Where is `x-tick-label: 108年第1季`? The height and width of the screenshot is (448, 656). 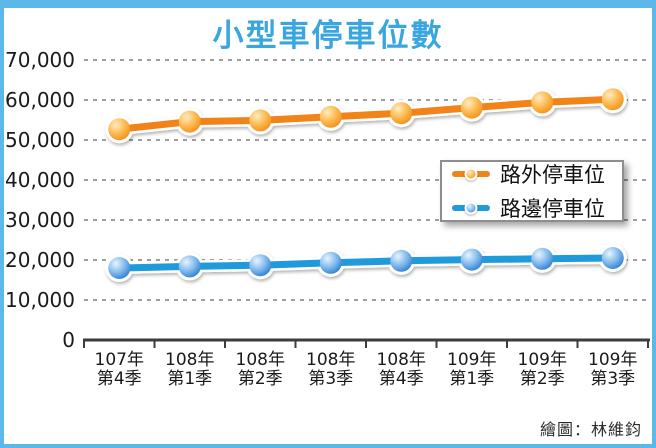 x-tick-label: 108年第1季 is located at coordinates (189, 369).